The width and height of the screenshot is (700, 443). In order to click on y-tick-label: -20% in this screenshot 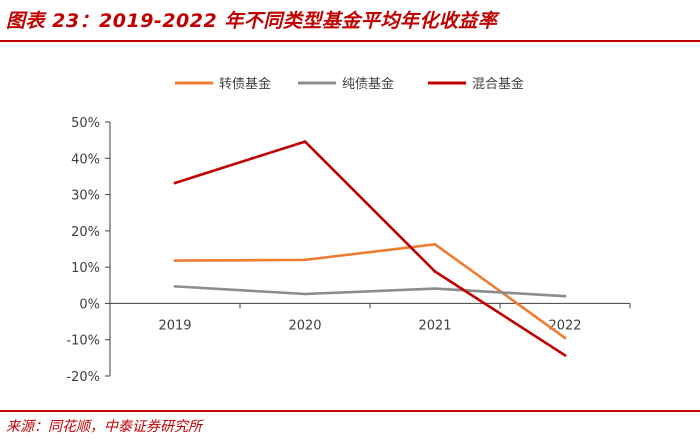, I will do `click(83, 377)`.